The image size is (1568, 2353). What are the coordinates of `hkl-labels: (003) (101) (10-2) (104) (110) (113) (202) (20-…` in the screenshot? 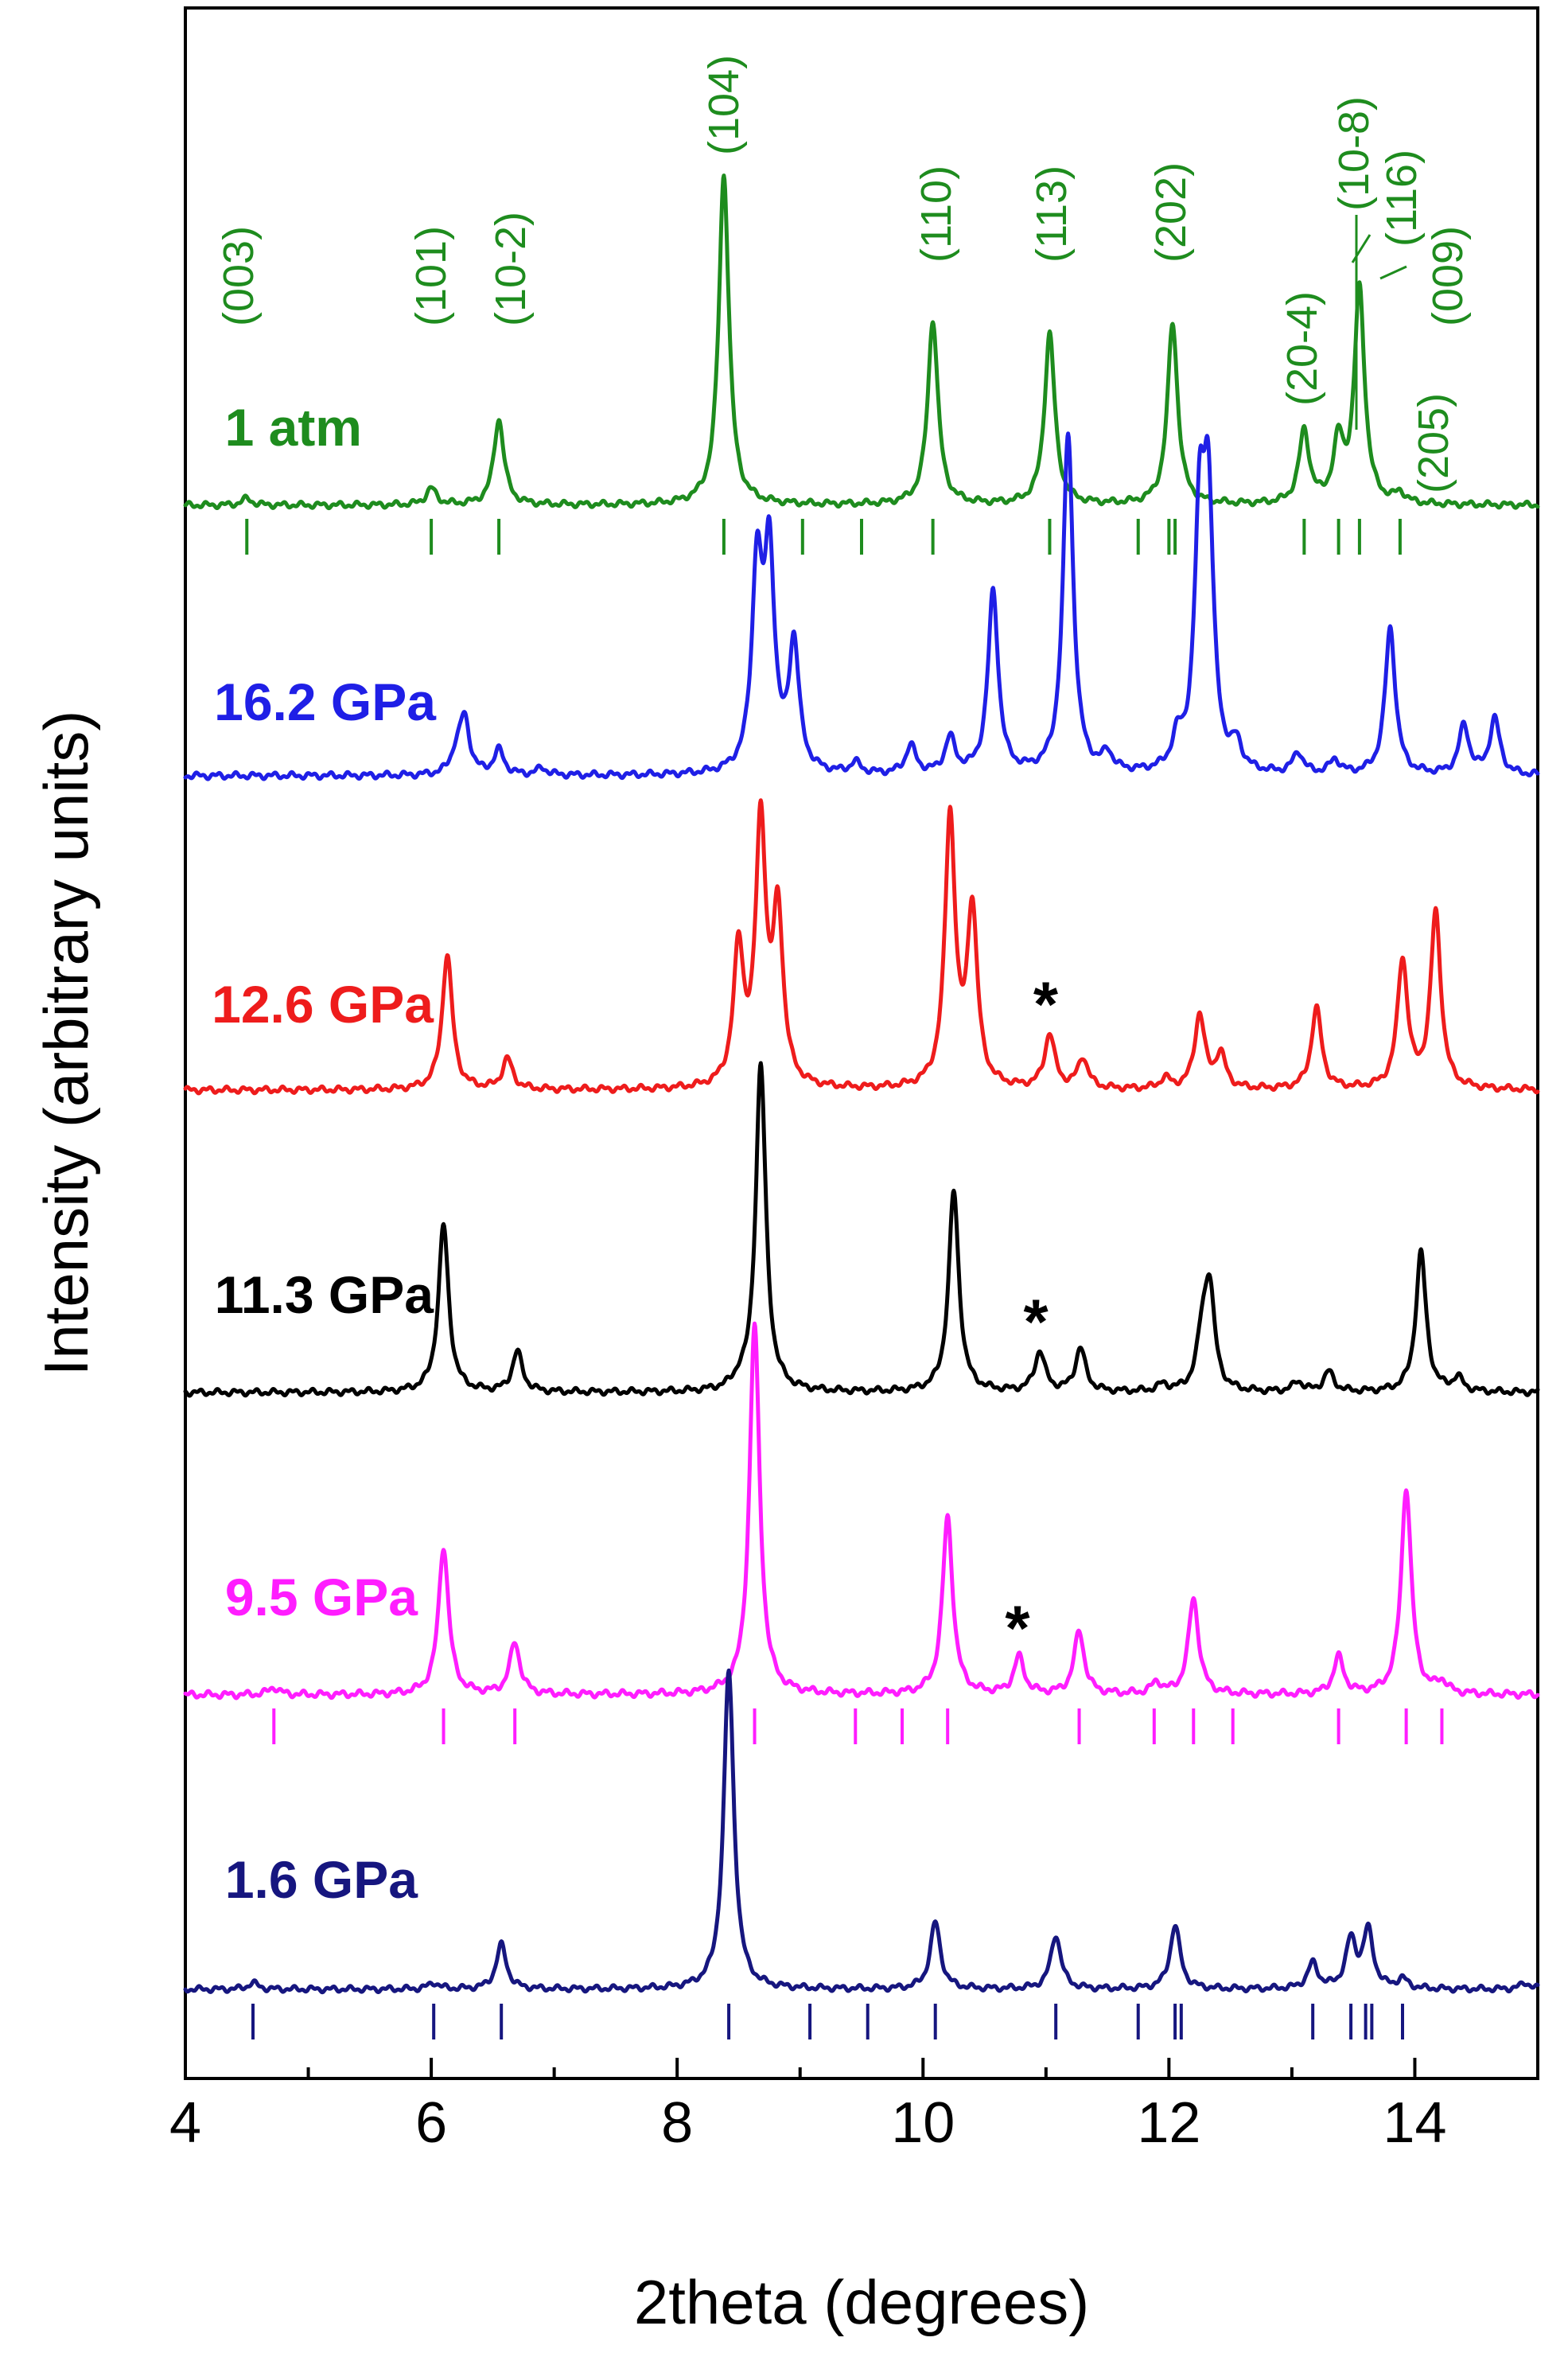 It's located at (843, 274).